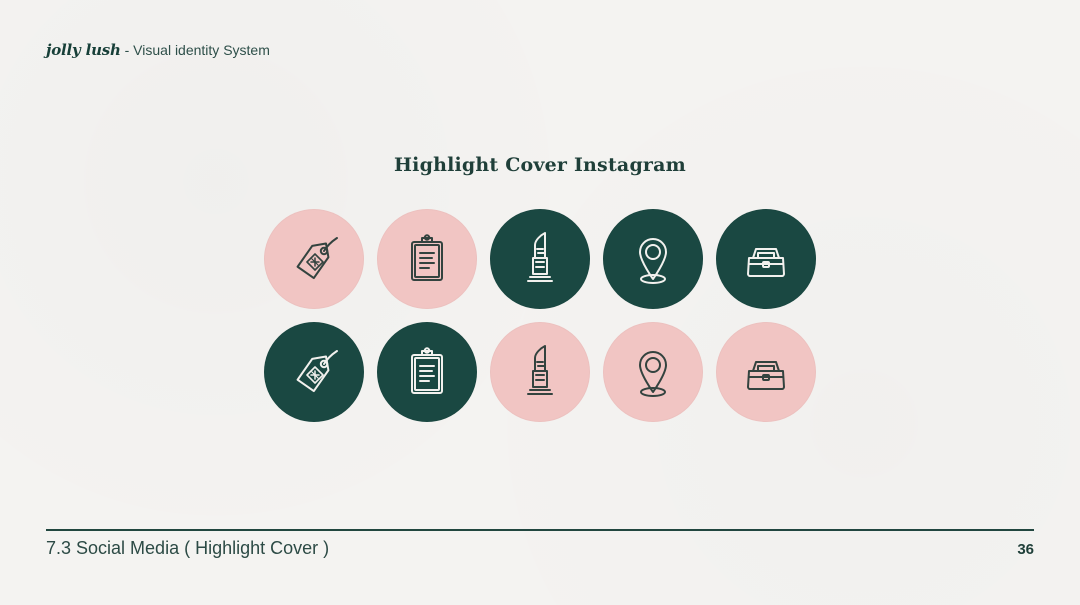 The image size is (1080, 605). I want to click on highlight-cover-price-tag-pink, so click(314, 259).